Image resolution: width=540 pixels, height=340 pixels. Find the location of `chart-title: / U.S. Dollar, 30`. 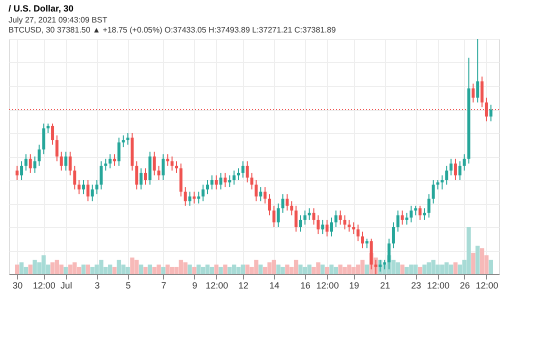

chart-title: / U.S. Dollar, 30 is located at coordinates (41, 9).